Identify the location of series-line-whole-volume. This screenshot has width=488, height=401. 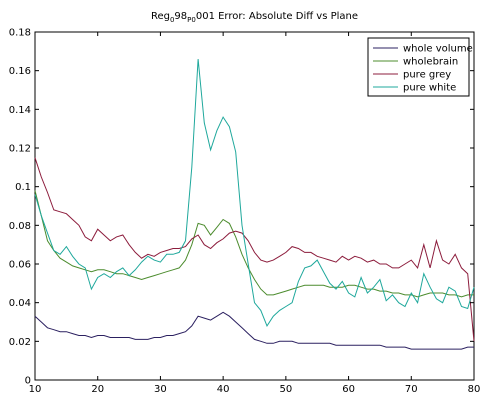
(254, 330).